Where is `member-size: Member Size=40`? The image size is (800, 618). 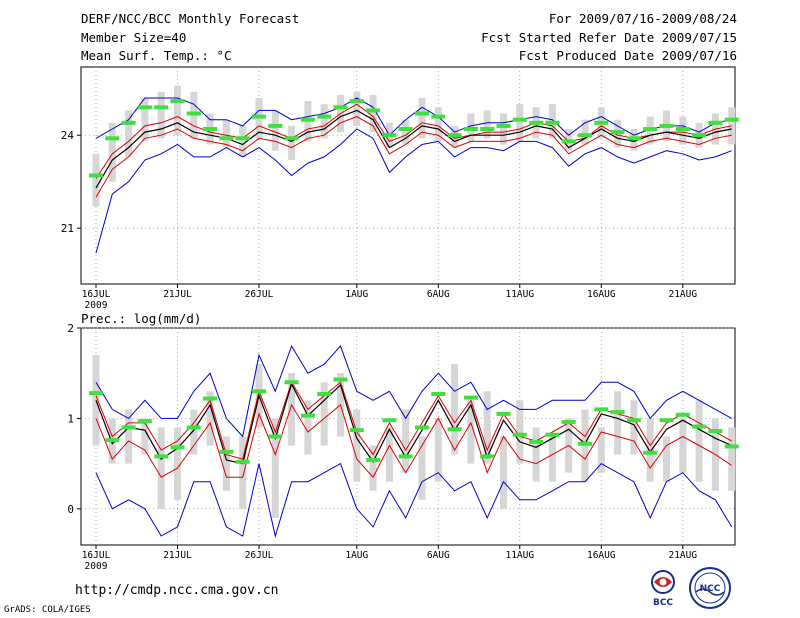
member-size: Member Size=40 is located at coordinates (134, 37).